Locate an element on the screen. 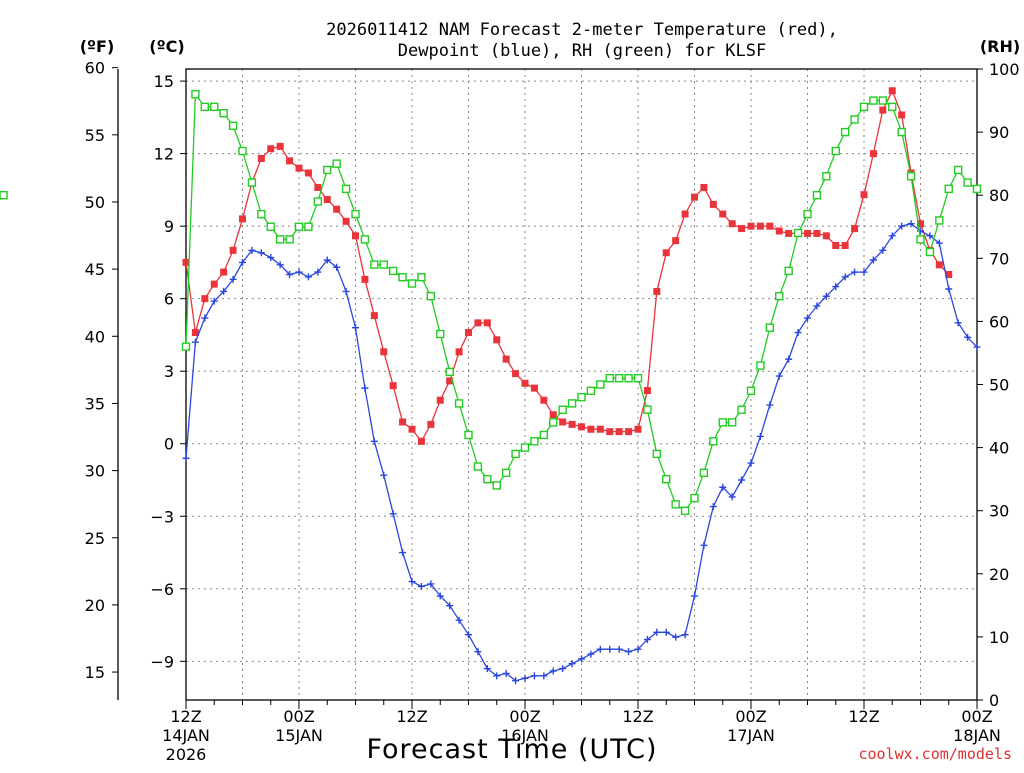 This screenshot has width=1024, height=773. rh-tick-label: 60 is located at coordinates (999, 321).